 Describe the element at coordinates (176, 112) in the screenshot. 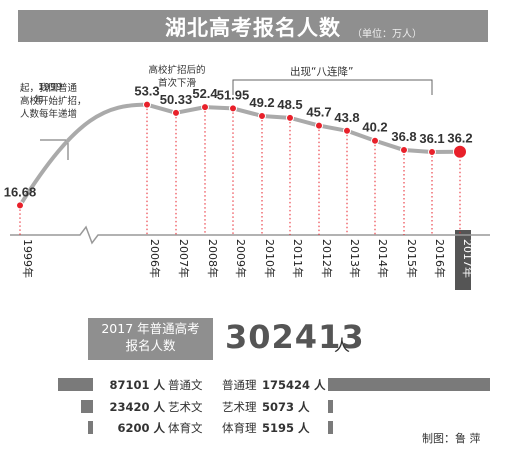

I see `data-point-2007年` at that location.